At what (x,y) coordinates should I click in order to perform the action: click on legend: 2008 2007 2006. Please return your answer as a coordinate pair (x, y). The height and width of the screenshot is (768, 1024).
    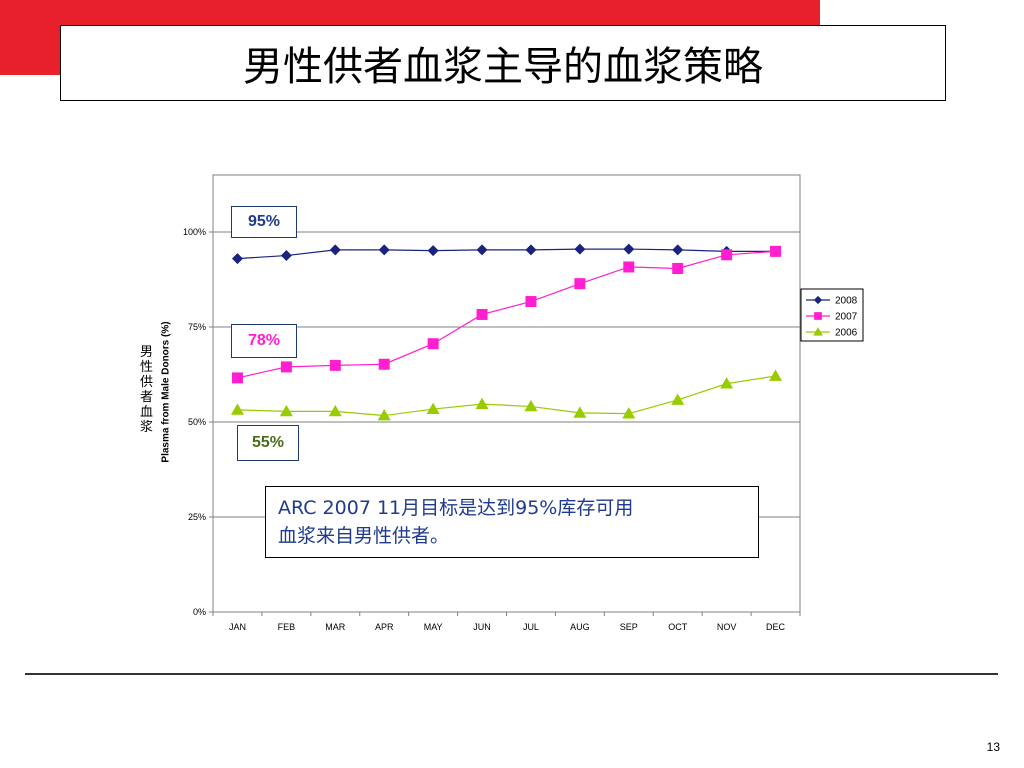
    Looking at the image, I should click on (832, 315).